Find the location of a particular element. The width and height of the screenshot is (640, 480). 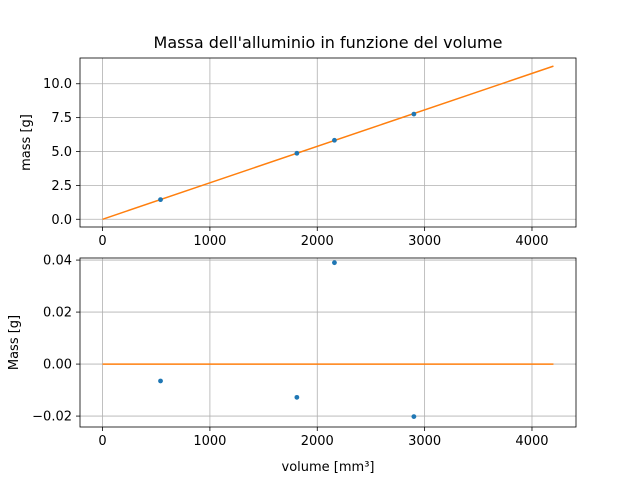

y-tick-label: −0.02 is located at coordinates (52, 417).